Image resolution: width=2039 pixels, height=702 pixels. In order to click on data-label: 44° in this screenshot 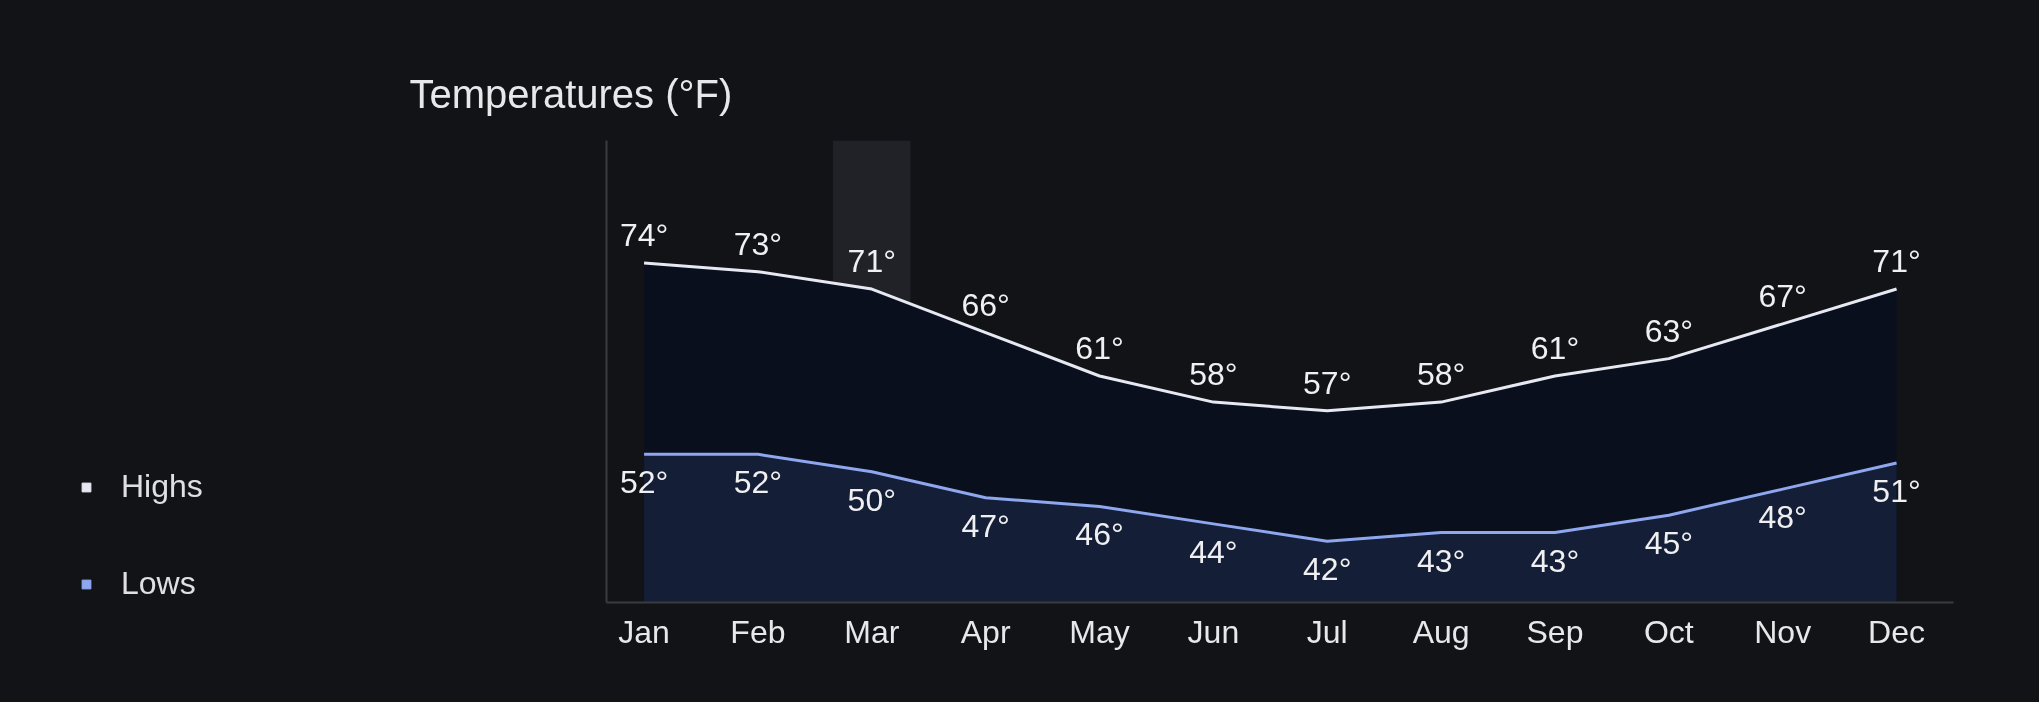, I will do `click(1213, 551)`.